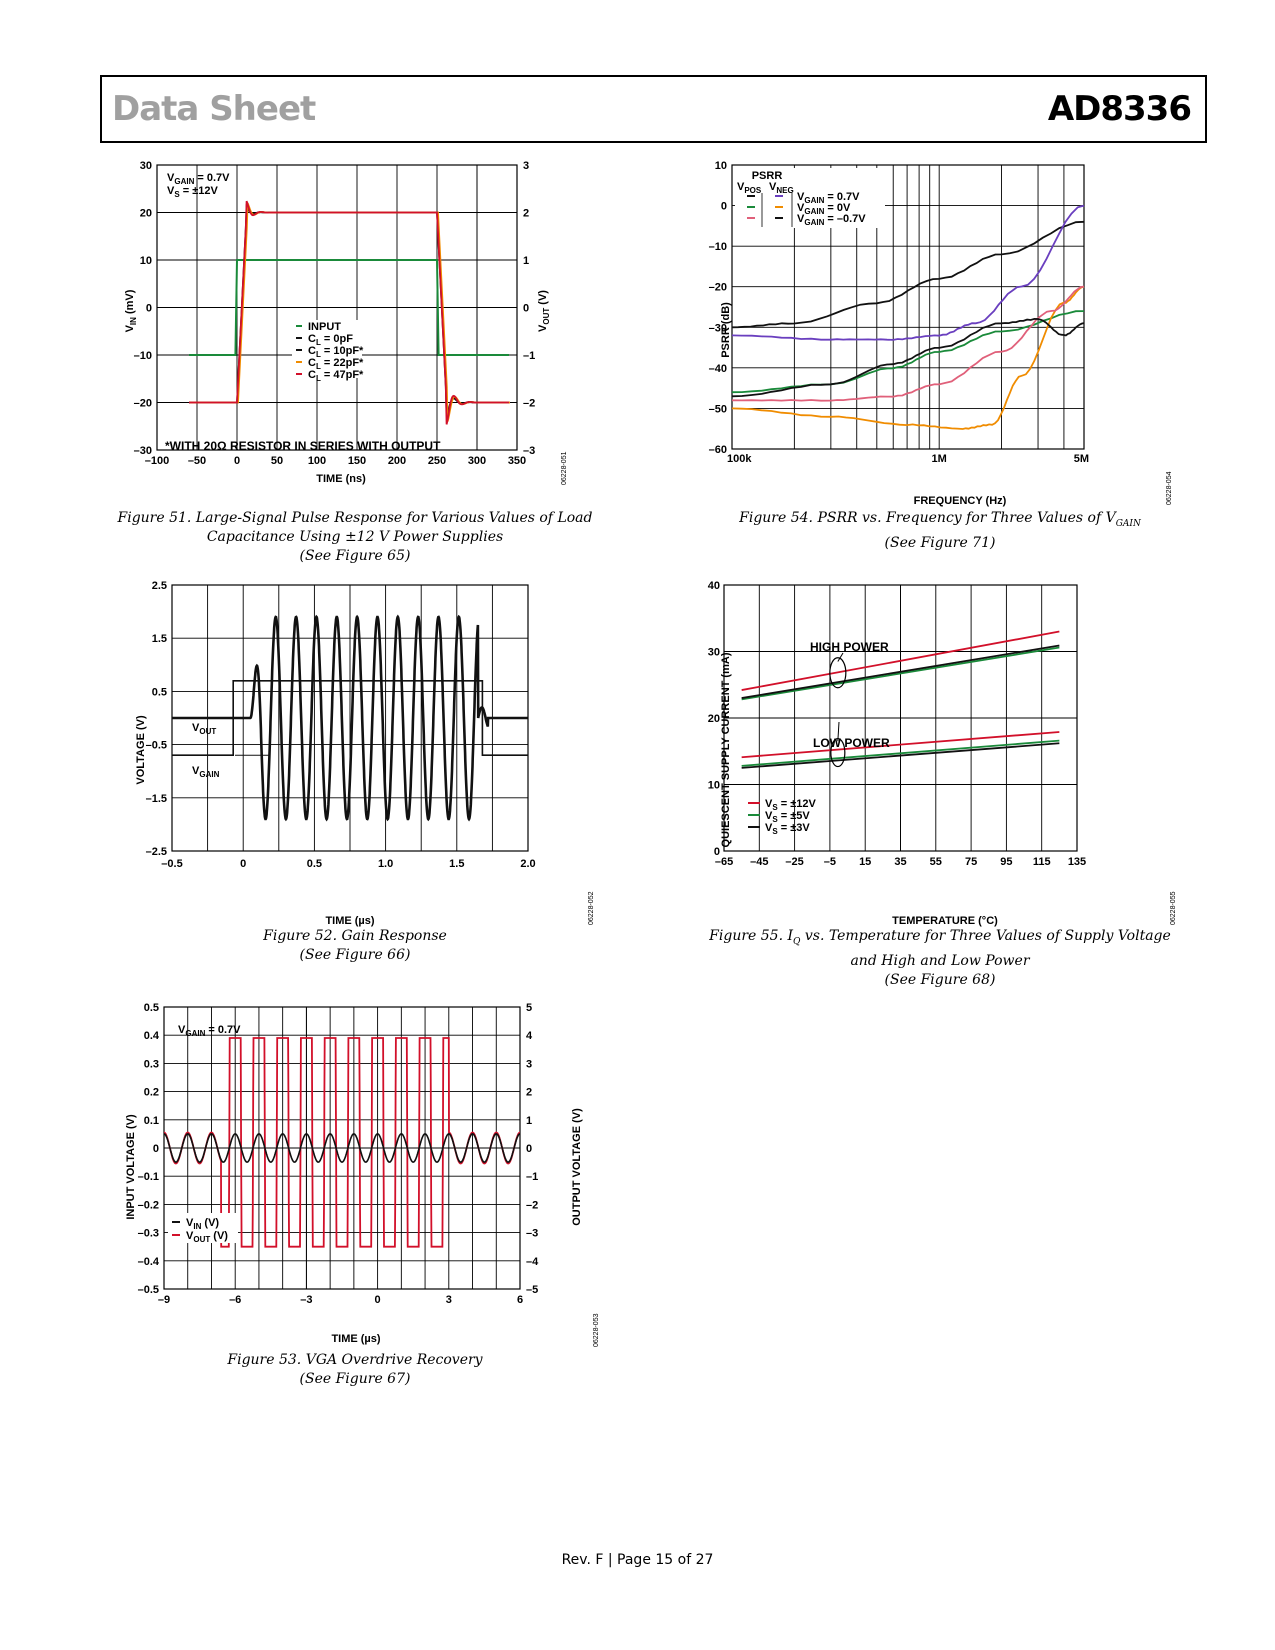  I want to click on series-line-vgain, so click(350, 718).